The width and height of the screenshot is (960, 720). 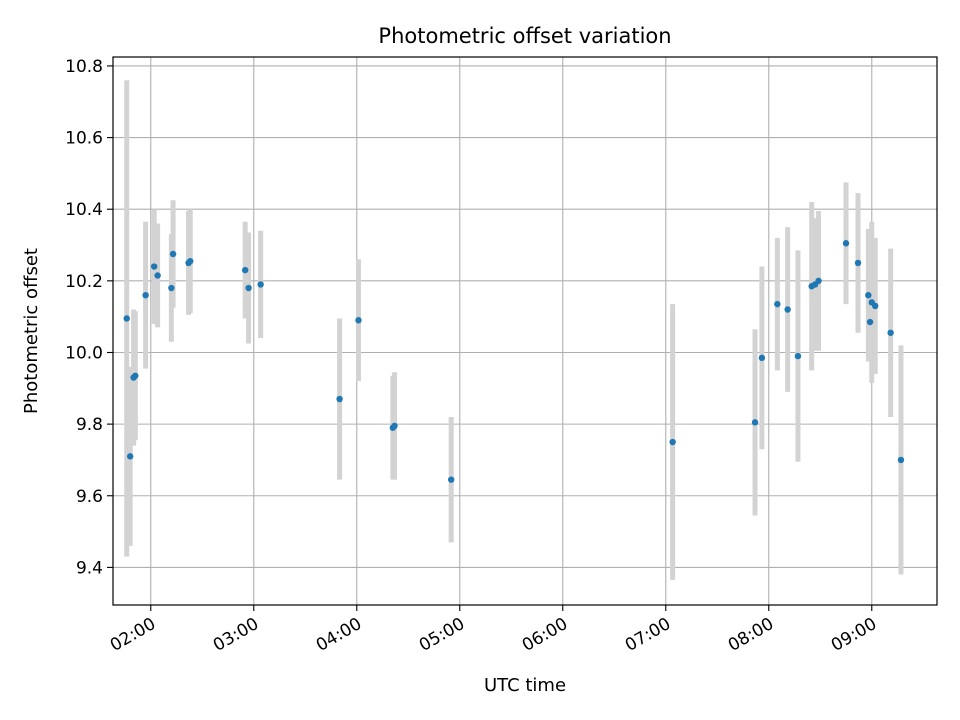 I want to click on y-tick-label: 9.8, so click(x=89, y=425).